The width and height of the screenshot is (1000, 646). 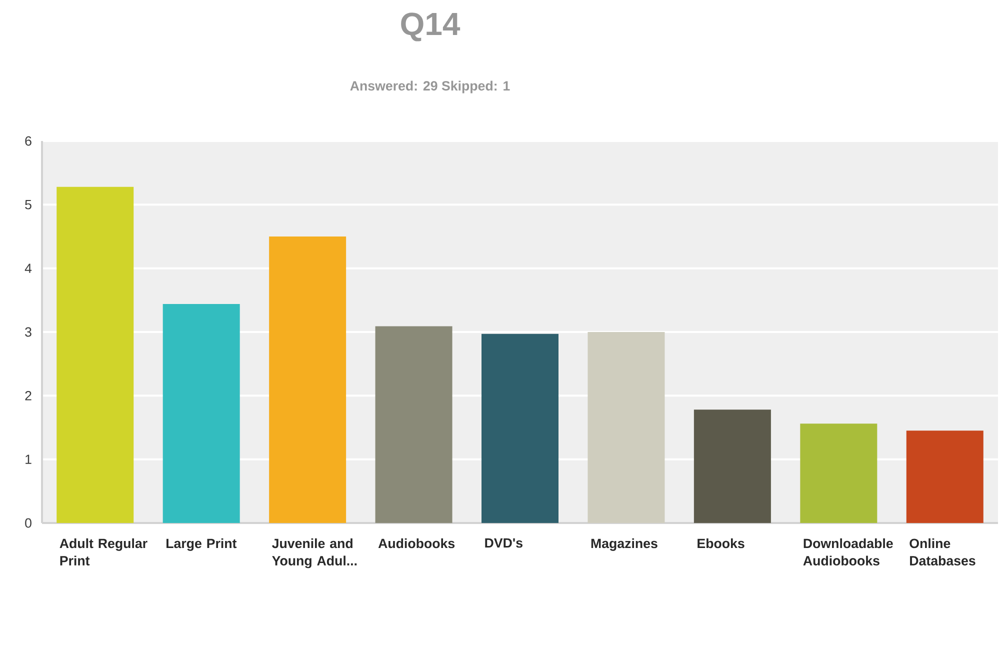 What do you see at coordinates (28, 332) in the screenshot?
I see `y-tick-label: 3` at bounding box center [28, 332].